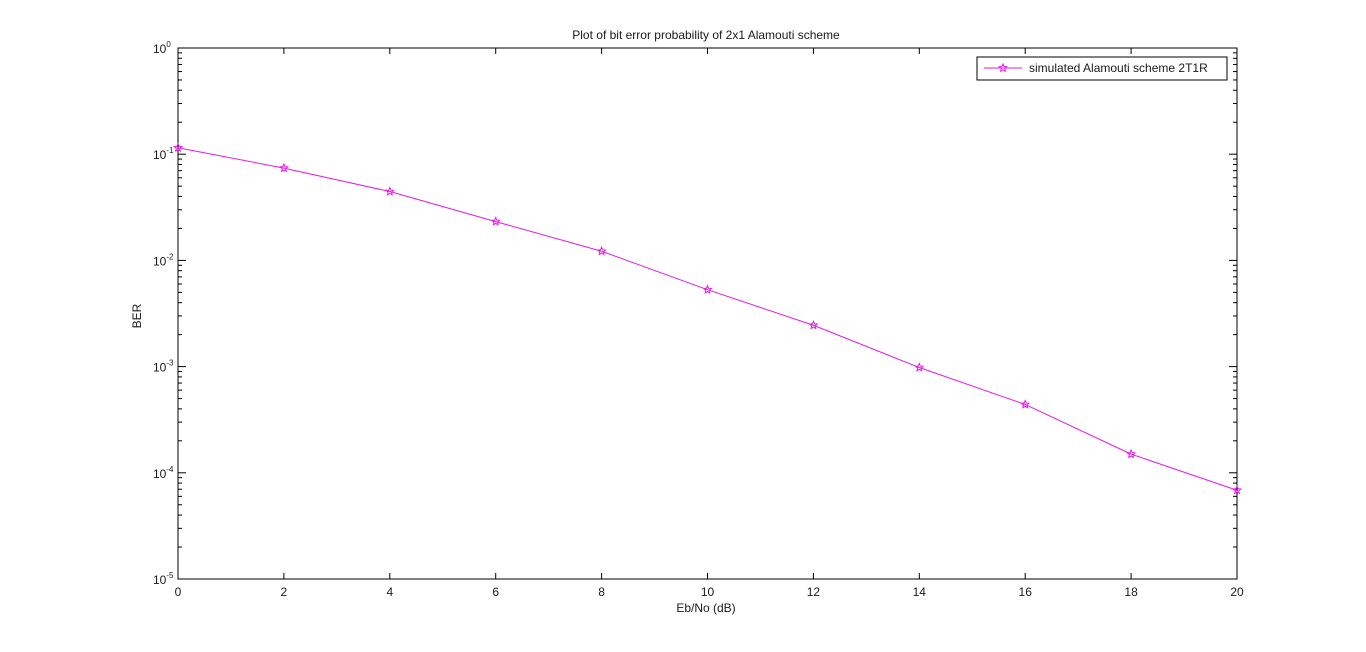 Image resolution: width=1366 pixels, height=652 pixels. I want to click on y-tick-labels: 10⁰ 10⁻¹ 10⁻² 10⁻³ 10⁻⁴ 10⁻⁵, so click(163, 313).